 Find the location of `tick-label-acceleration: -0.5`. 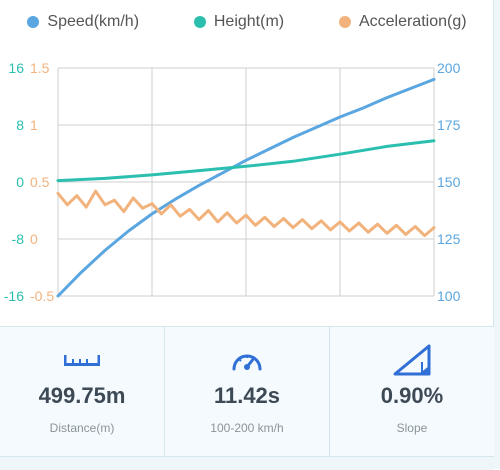

tick-label-acceleration: -0.5 is located at coordinates (42, 296).